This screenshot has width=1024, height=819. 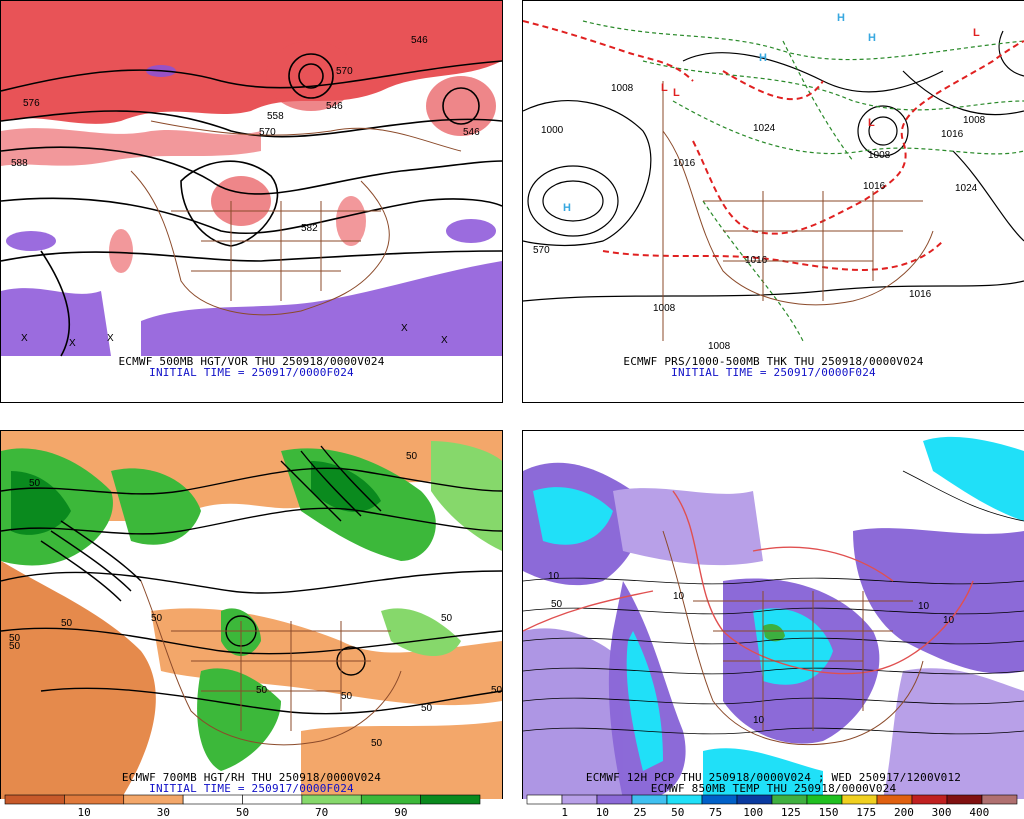 I want to click on colorbar-tick-label: 1, so click(x=564, y=812).